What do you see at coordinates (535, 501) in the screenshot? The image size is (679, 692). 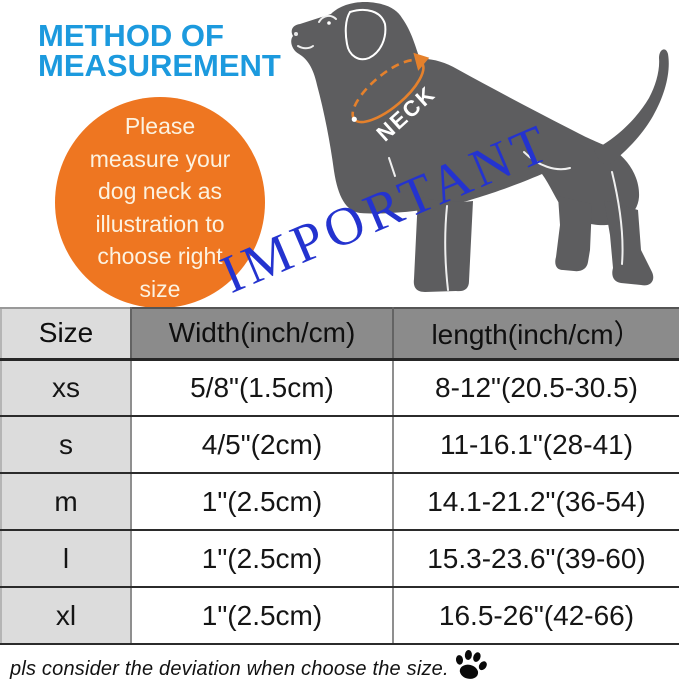 I see `cell-length: 14.1-21.2"(36-54)` at bounding box center [535, 501].